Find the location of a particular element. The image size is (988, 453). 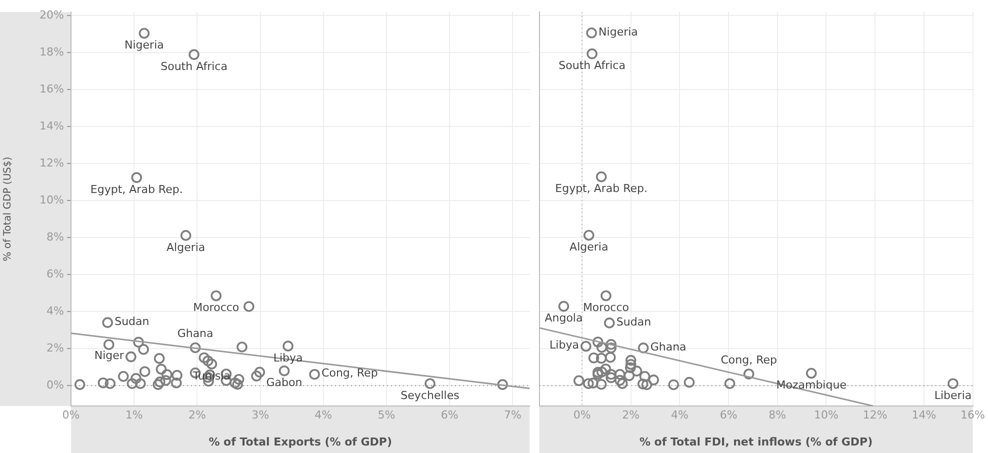

y-tick-label: 6% is located at coordinates (55, 274).